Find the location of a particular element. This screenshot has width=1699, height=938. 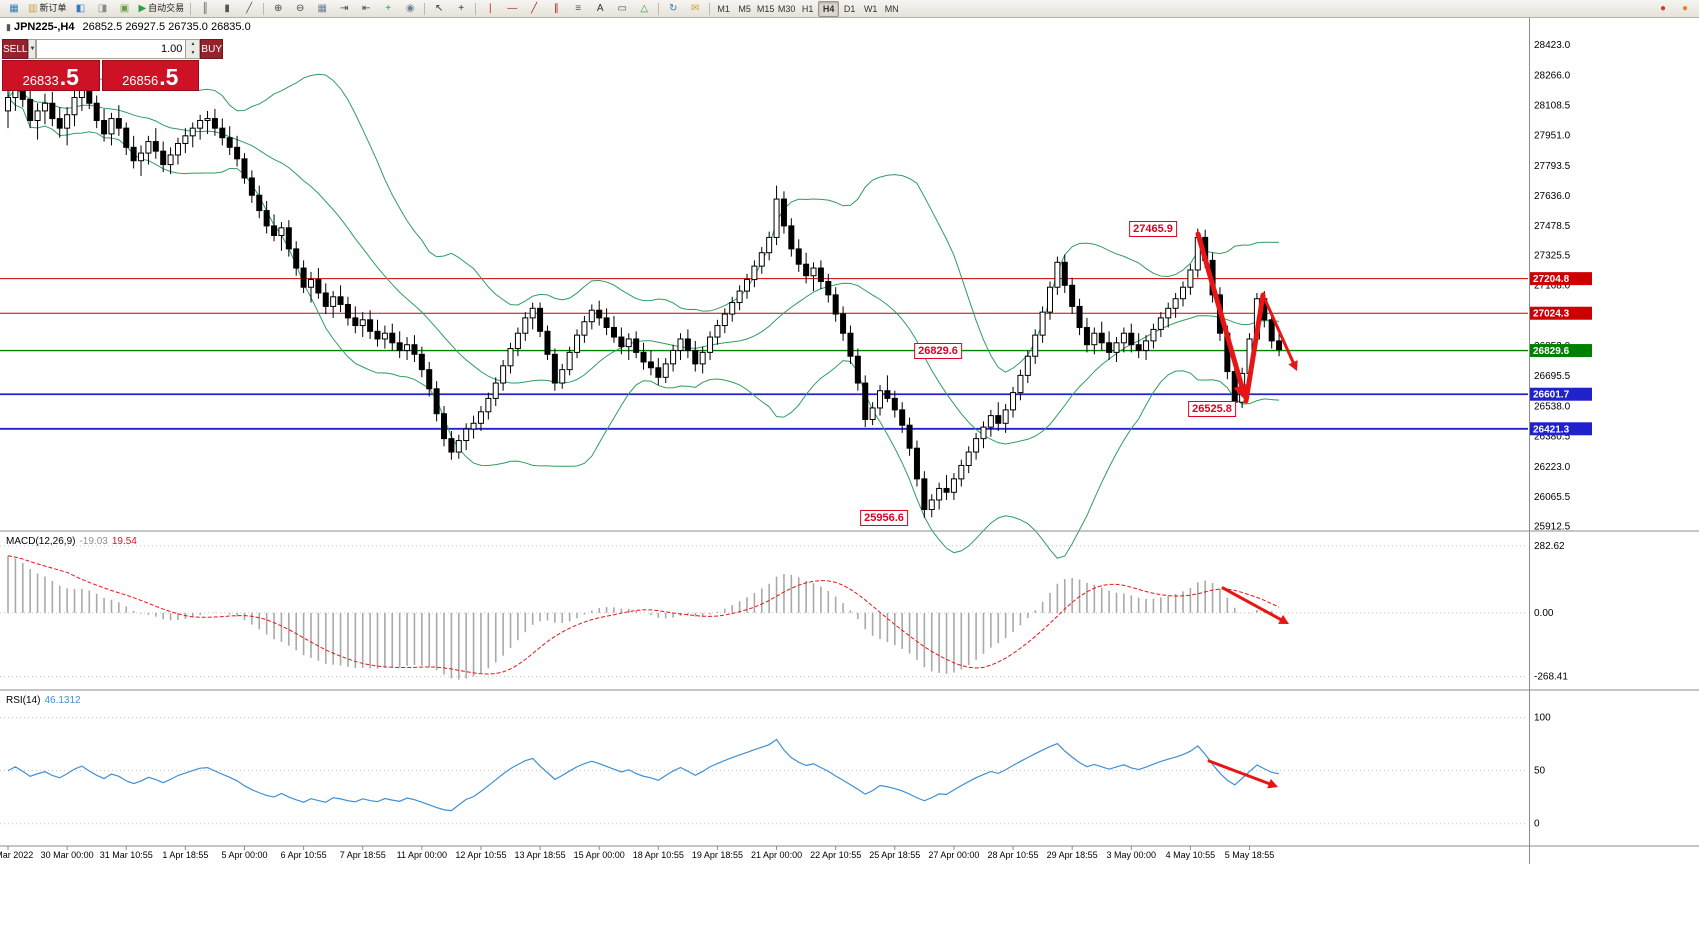

svg-text: 26829.6 is located at coordinates (1551, 351).